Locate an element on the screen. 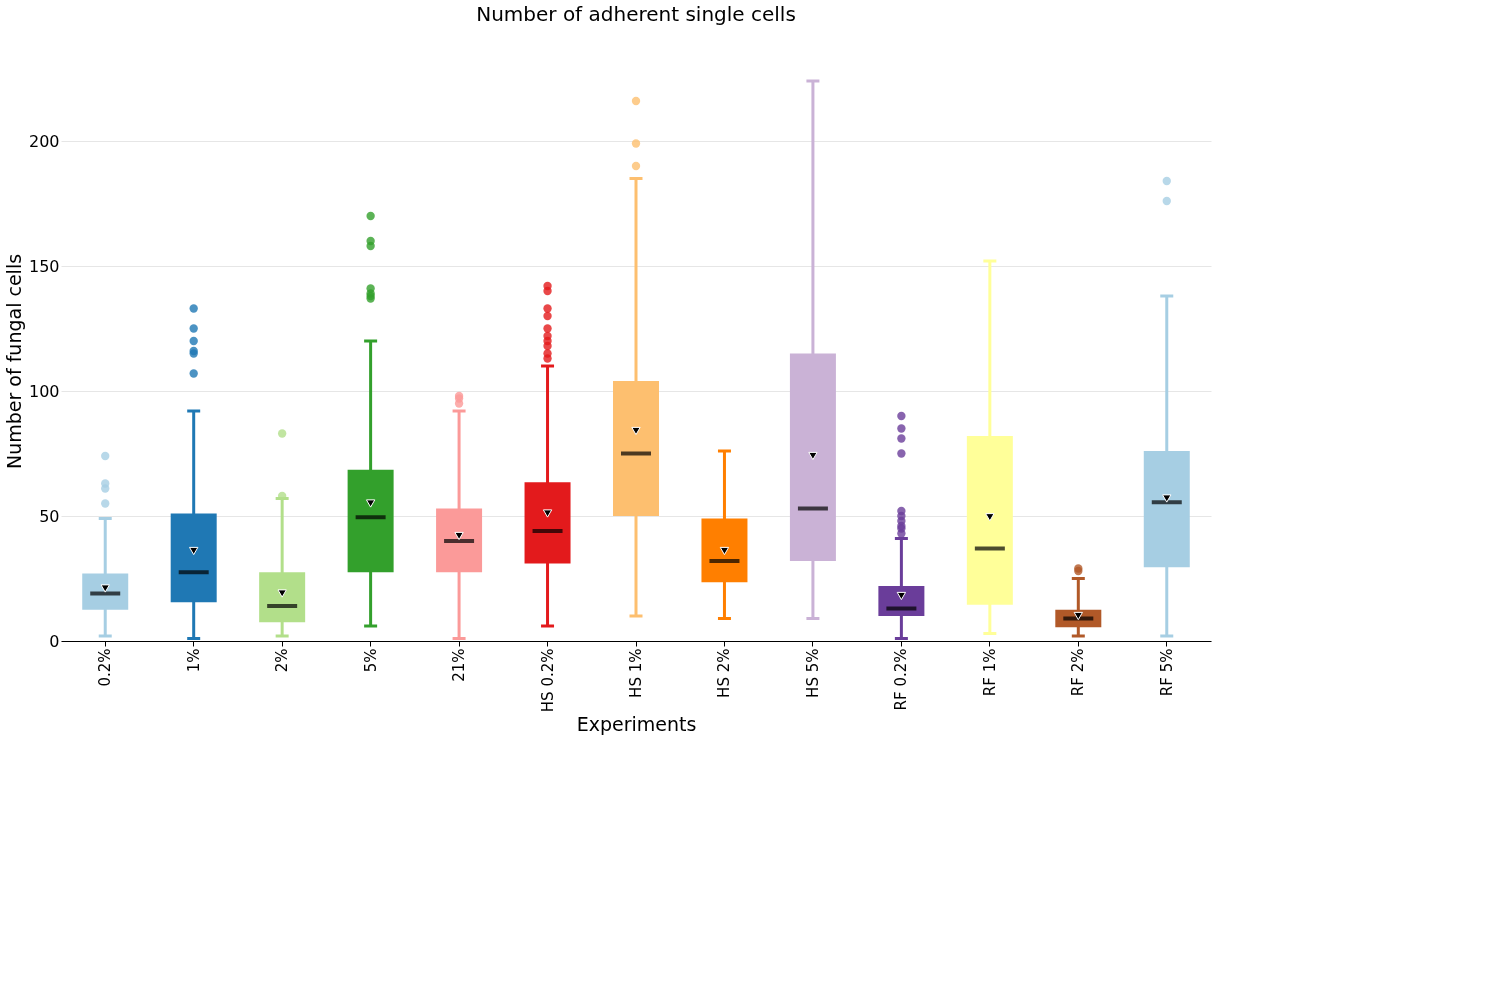 This screenshot has width=1497, height=982. x-tick-label: RF 1% is located at coordinates (989, 672).